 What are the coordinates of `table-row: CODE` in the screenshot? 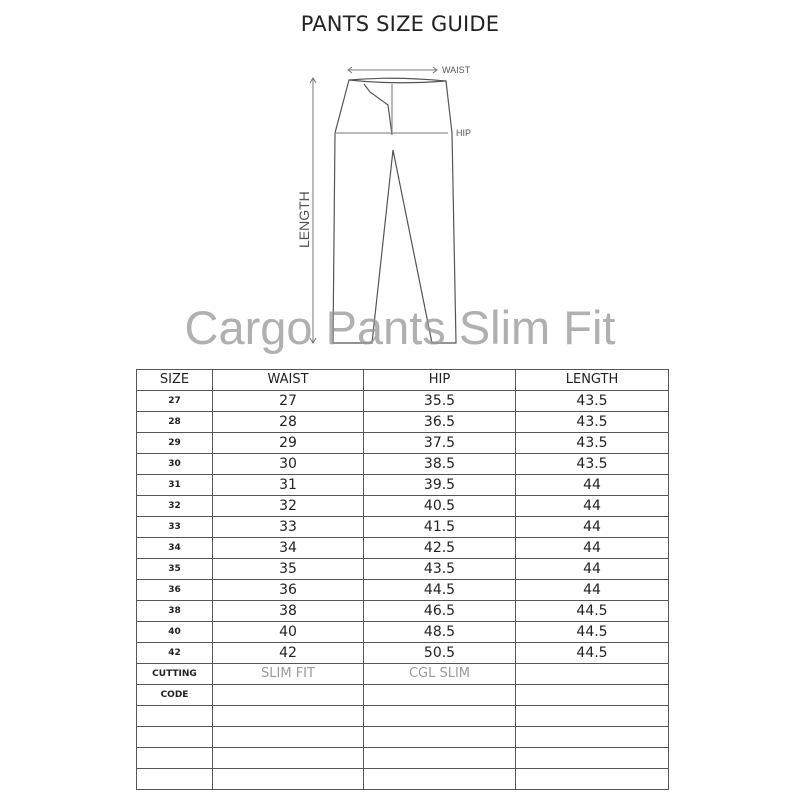 It's located at (402, 695).